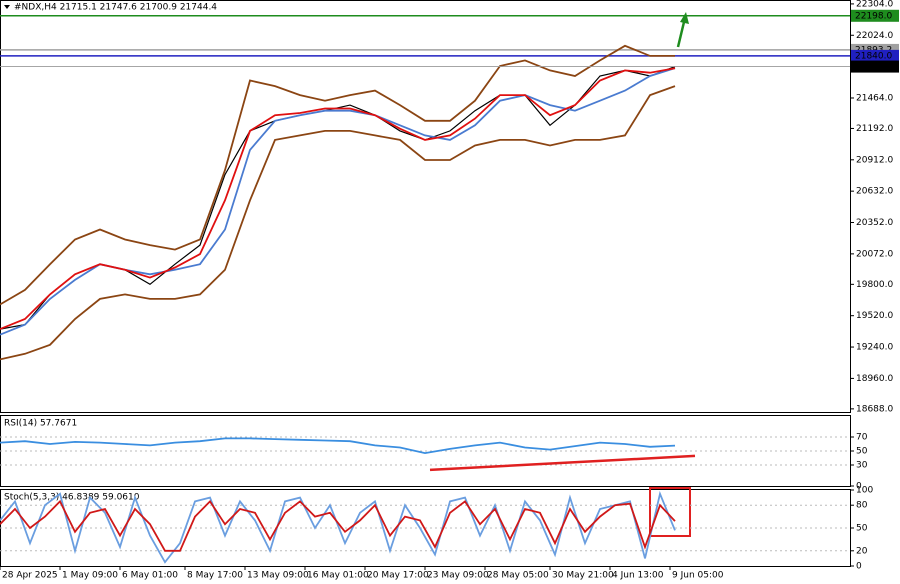  Describe the element at coordinates (874, 192) in the screenshot. I see `y-tick-label: 20632.0` at that location.